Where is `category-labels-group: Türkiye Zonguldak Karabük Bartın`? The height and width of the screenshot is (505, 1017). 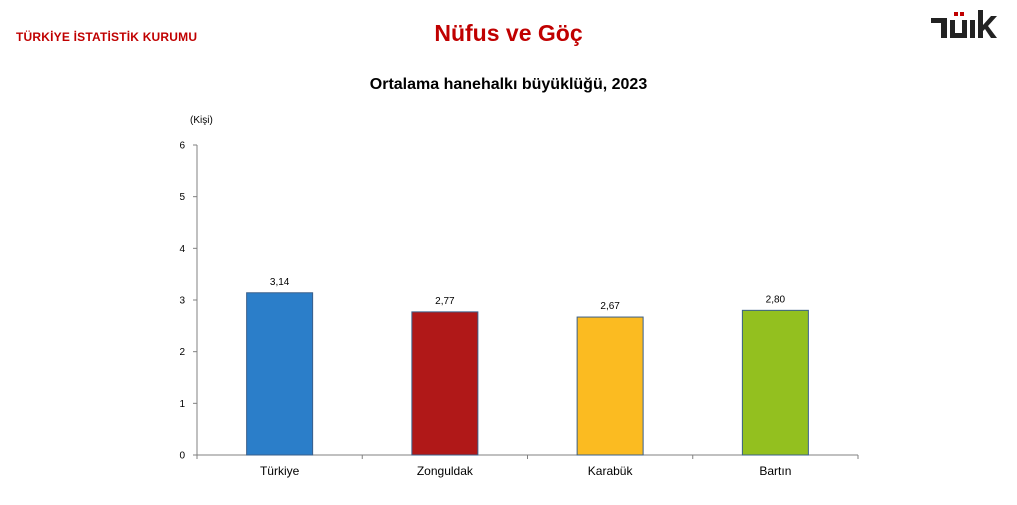
category-labels-group: Türkiye Zonguldak Karabük Bartın is located at coordinates (525, 471).